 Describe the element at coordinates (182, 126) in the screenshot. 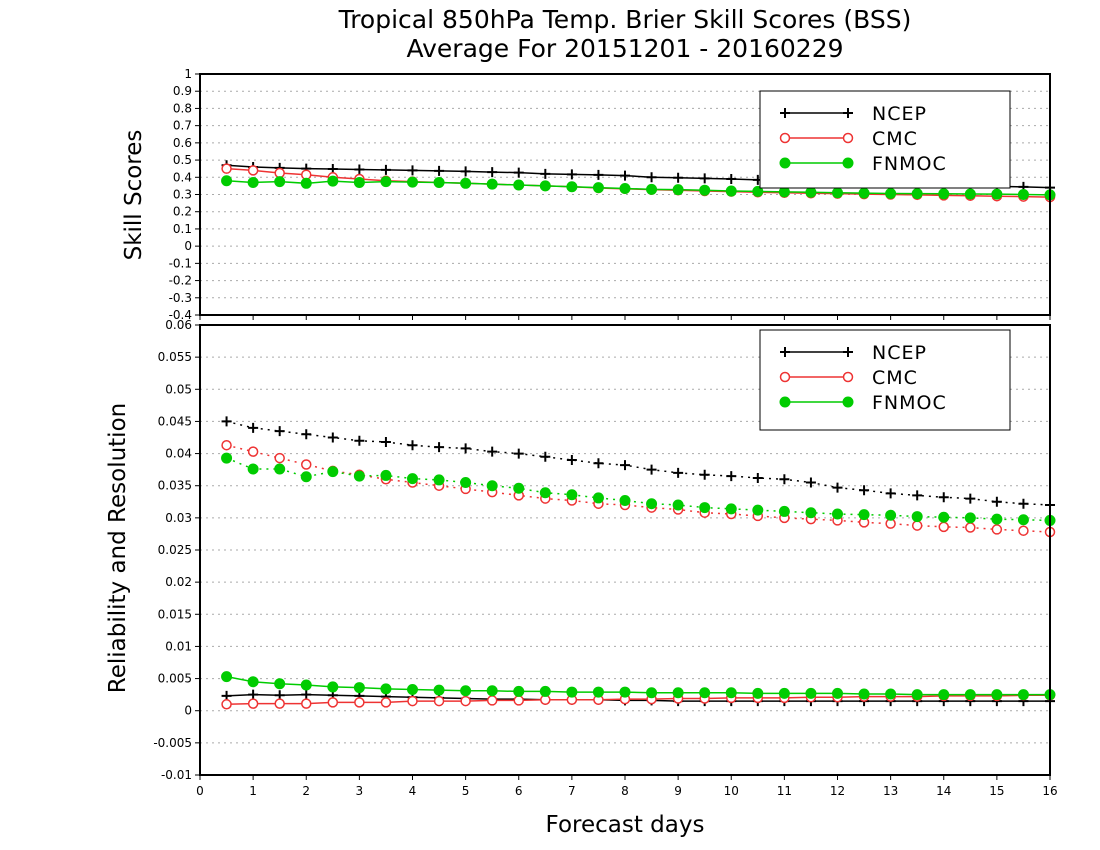

I see `top-y-tick-label: 0.7` at that location.